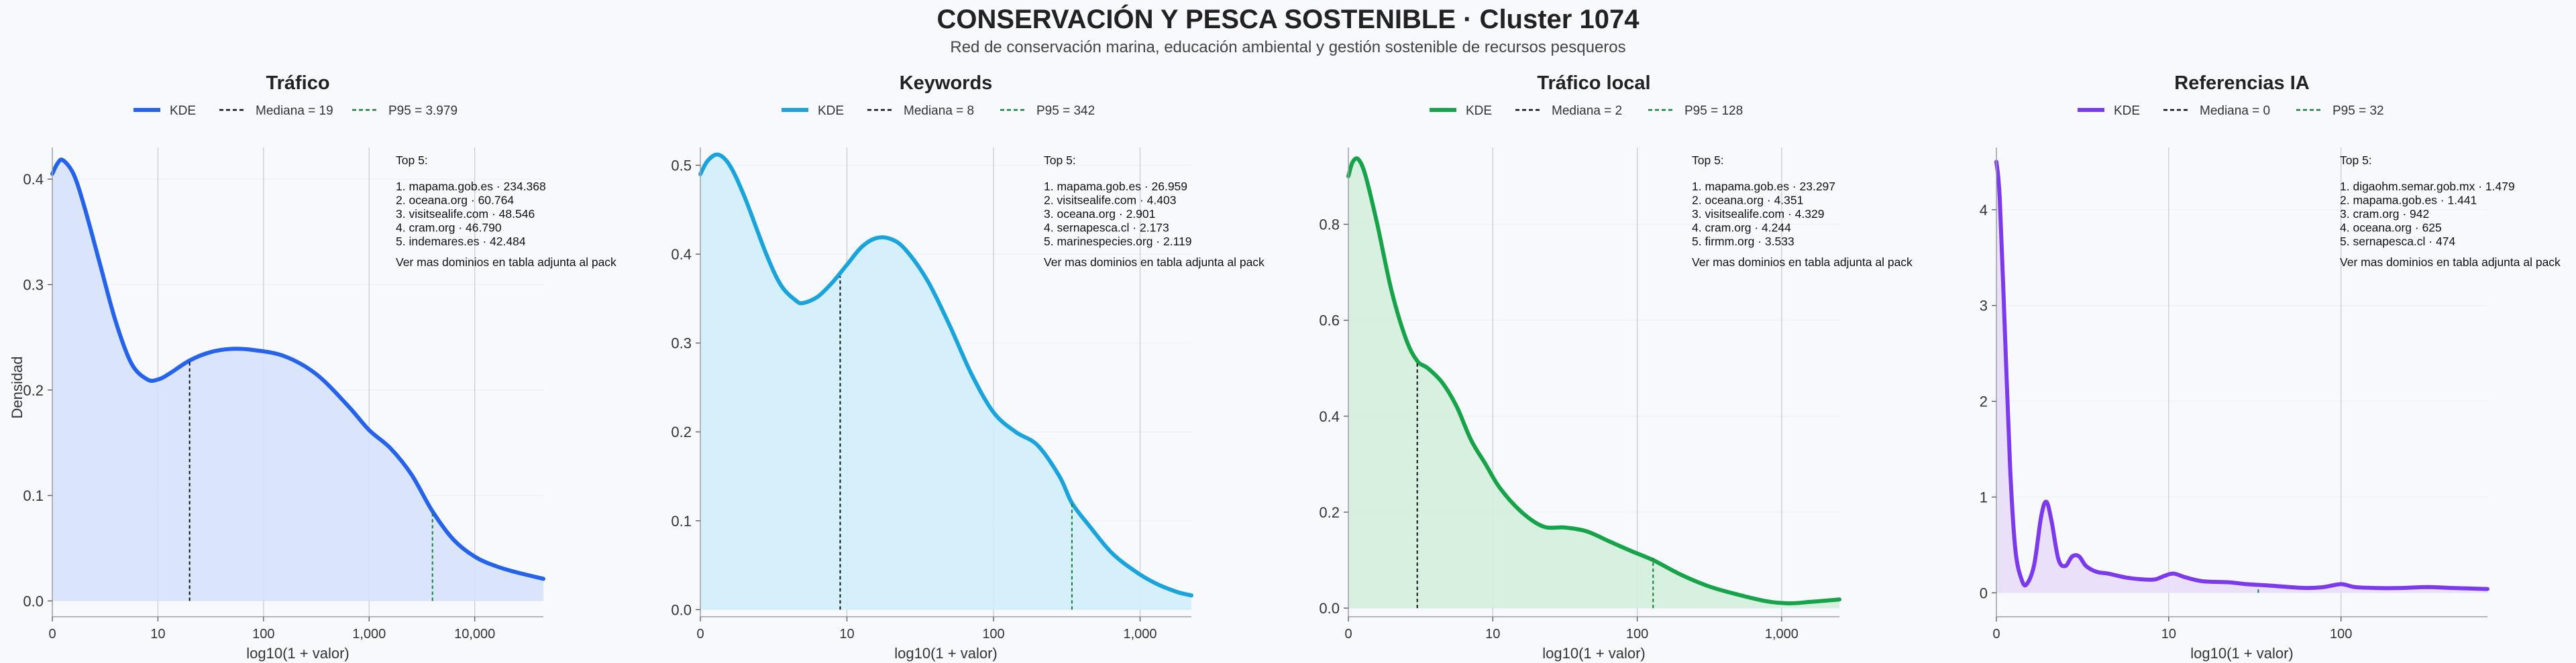 The image size is (2576, 663). What do you see at coordinates (1984, 402) in the screenshot?
I see `y-tick-label: 2` at bounding box center [1984, 402].